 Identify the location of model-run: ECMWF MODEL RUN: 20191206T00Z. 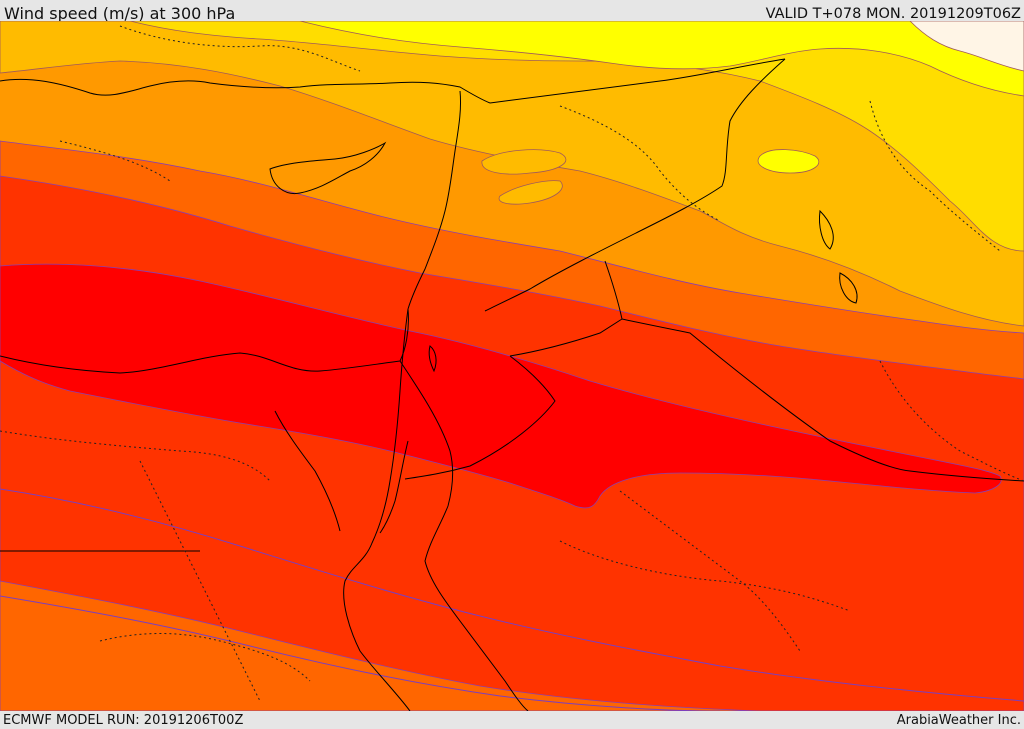
(123, 720).